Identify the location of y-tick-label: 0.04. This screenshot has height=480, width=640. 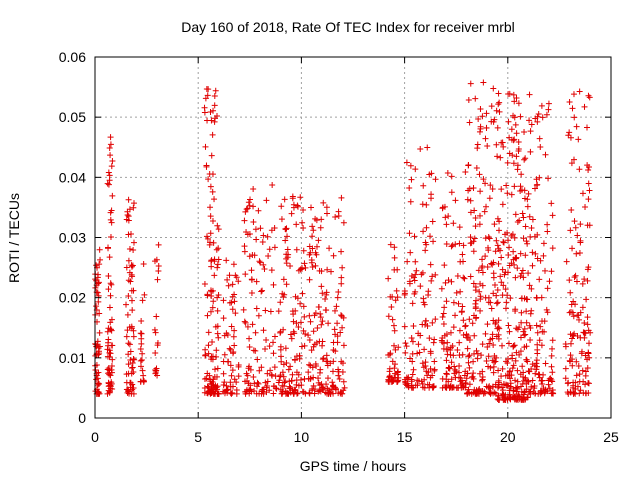
(72, 177).